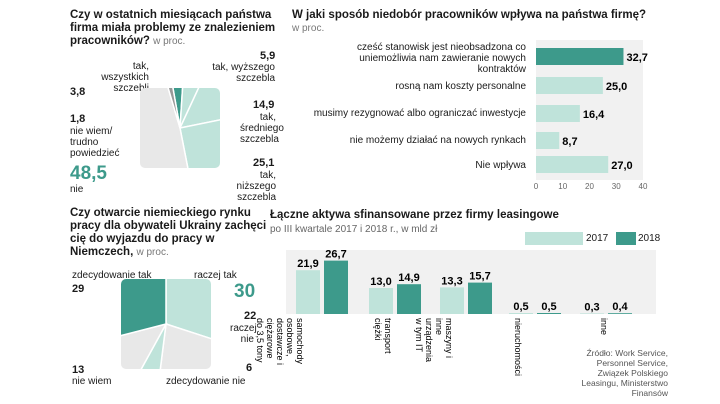 The width and height of the screenshot is (720, 404). I want to click on bars2-value-0-0: 21,9, so click(307, 264).